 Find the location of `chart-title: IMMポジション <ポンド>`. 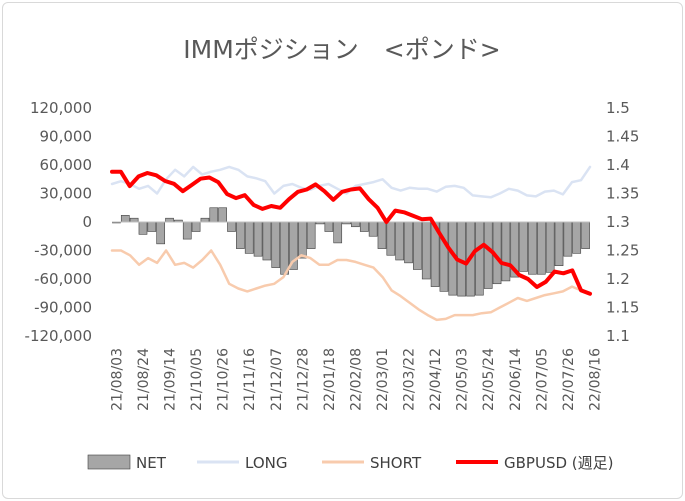

chart-title: IMMポジション <ポンド> is located at coordinates (341, 49).